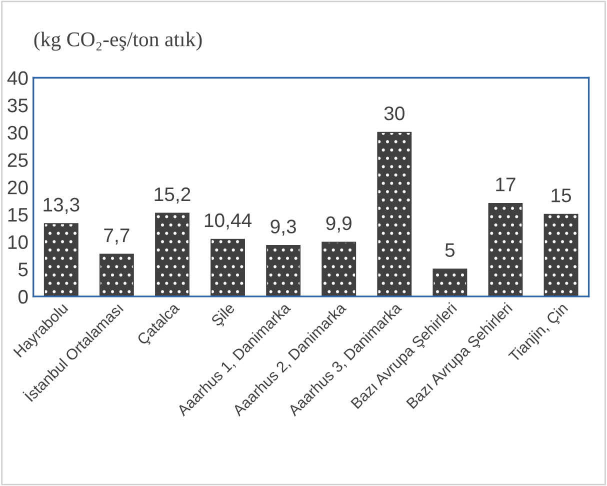 Image resolution: width=607 pixels, height=486 pixels. I want to click on y-tick-label: 15, so click(18, 215).